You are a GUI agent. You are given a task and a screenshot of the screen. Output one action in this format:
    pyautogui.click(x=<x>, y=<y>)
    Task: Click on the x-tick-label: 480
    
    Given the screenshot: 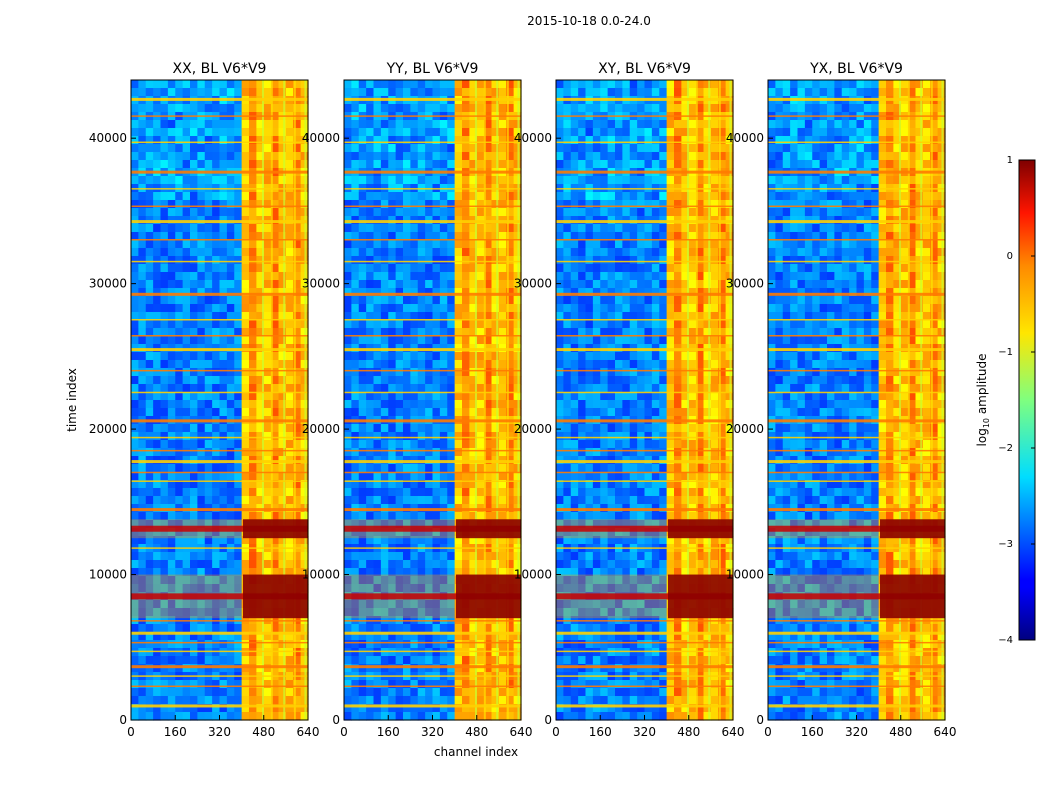 What is the action you would take?
    pyautogui.click(x=263, y=732)
    